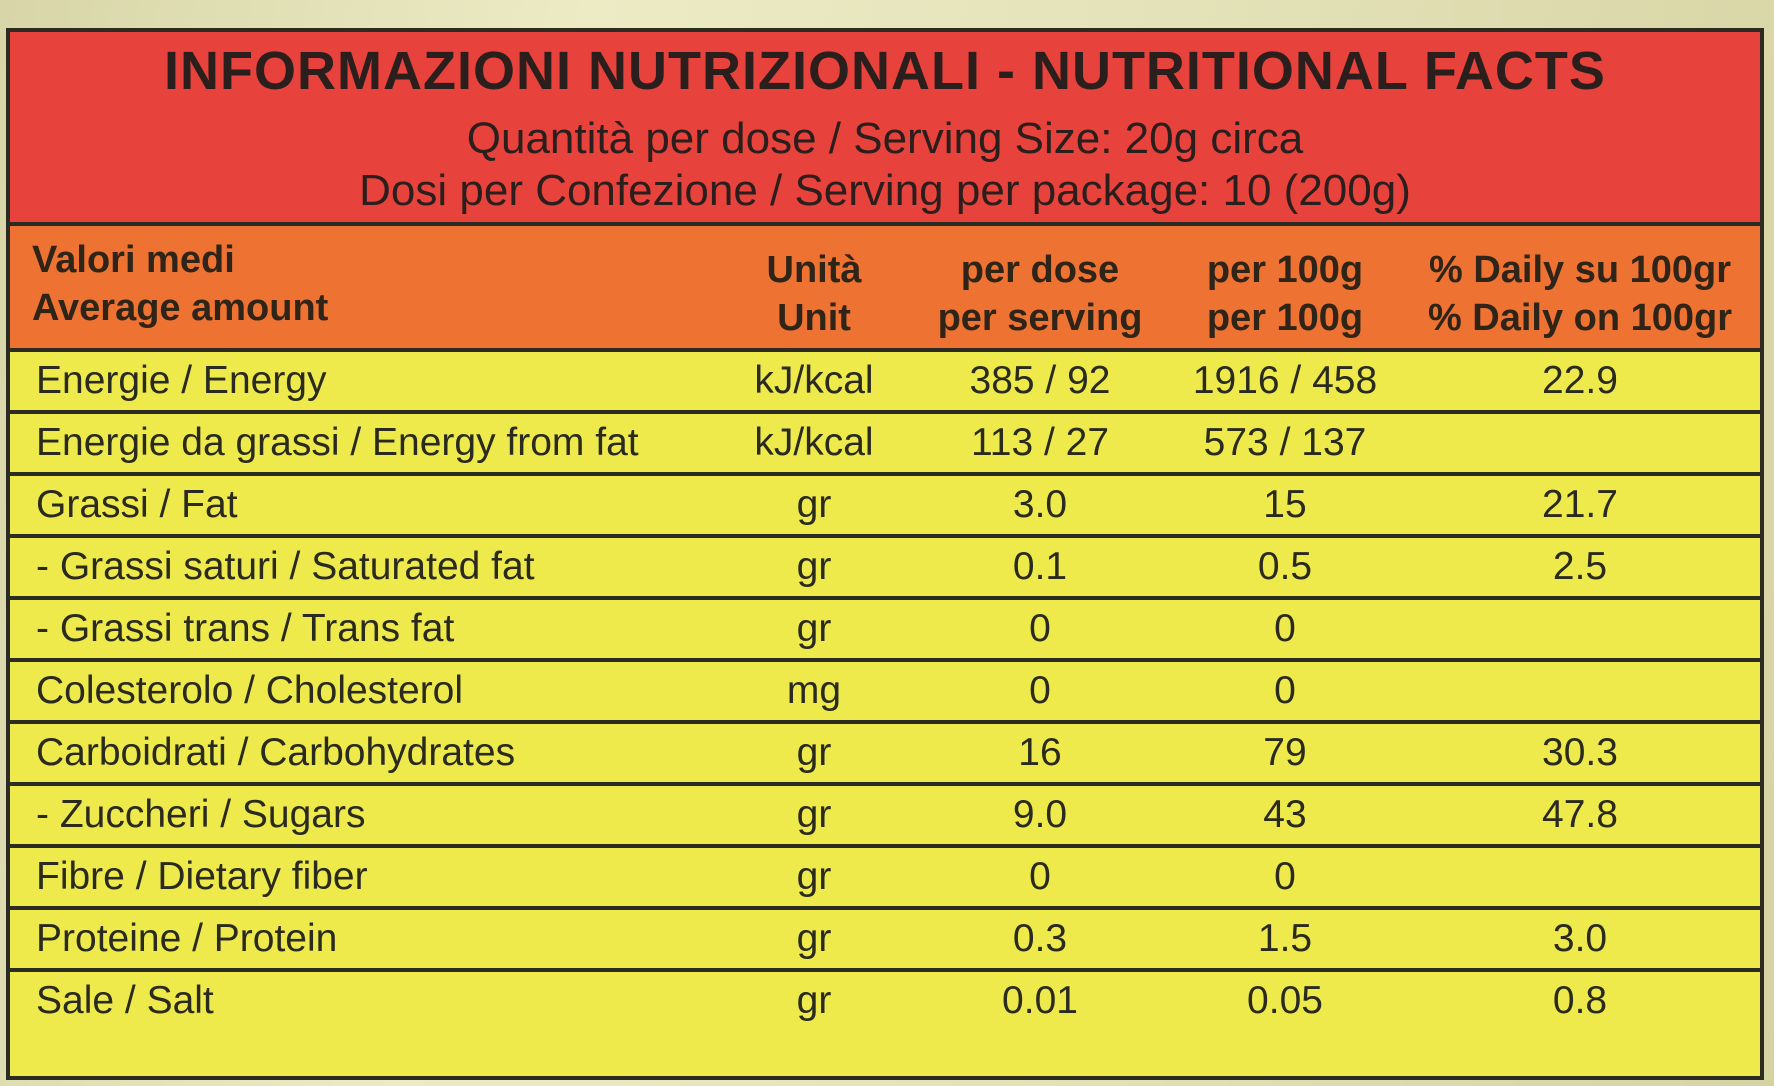 This screenshot has width=1774, height=1086. What do you see at coordinates (202, 876) in the screenshot?
I see `nutrient-name: Fibre / Dietary fiber` at bounding box center [202, 876].